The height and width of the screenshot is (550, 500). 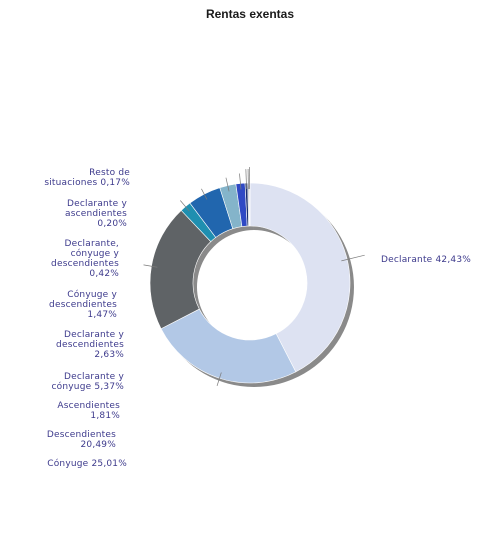 What do you see at coordinates (88, 382) in the screenshot?
I see `slice-label: Declarante y cónyuge 5,37%` at bounding box center [88, 382].